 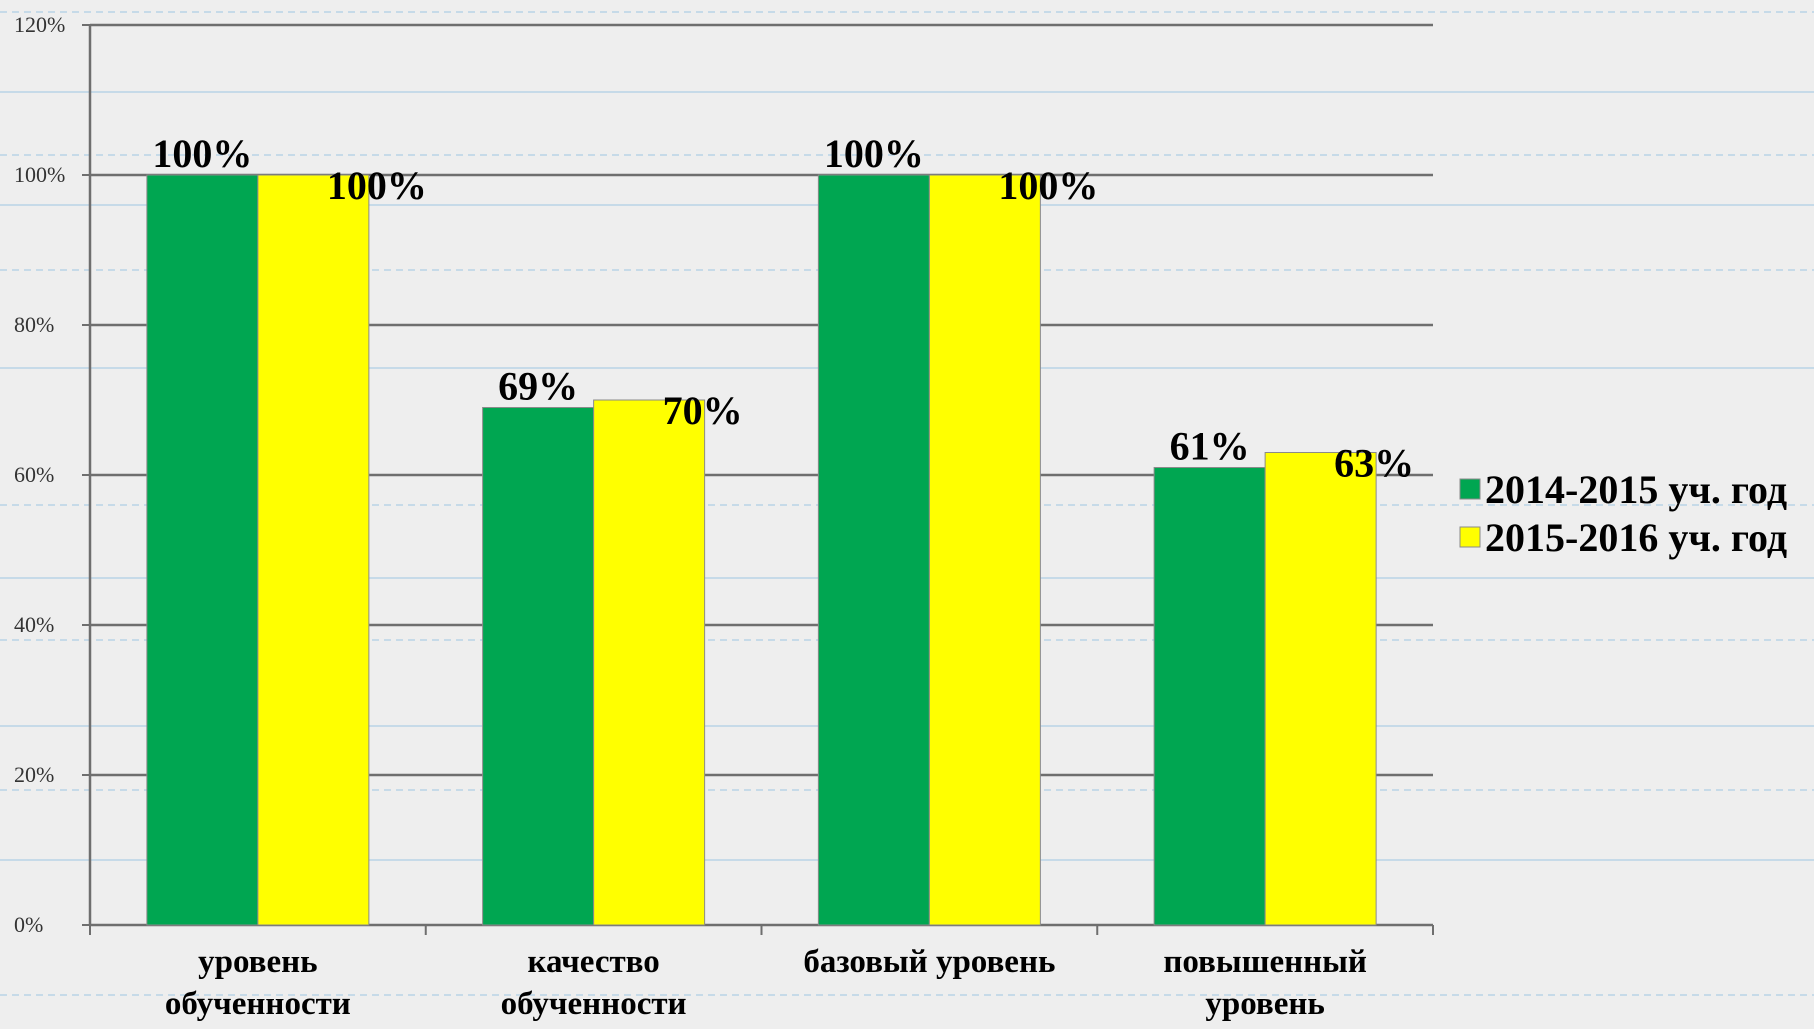 What do you see at coordinates (1636, 489) in the screenshot?
I see `legend-label: 2014-2015 уч. год` at bounding box center [1636, 489].